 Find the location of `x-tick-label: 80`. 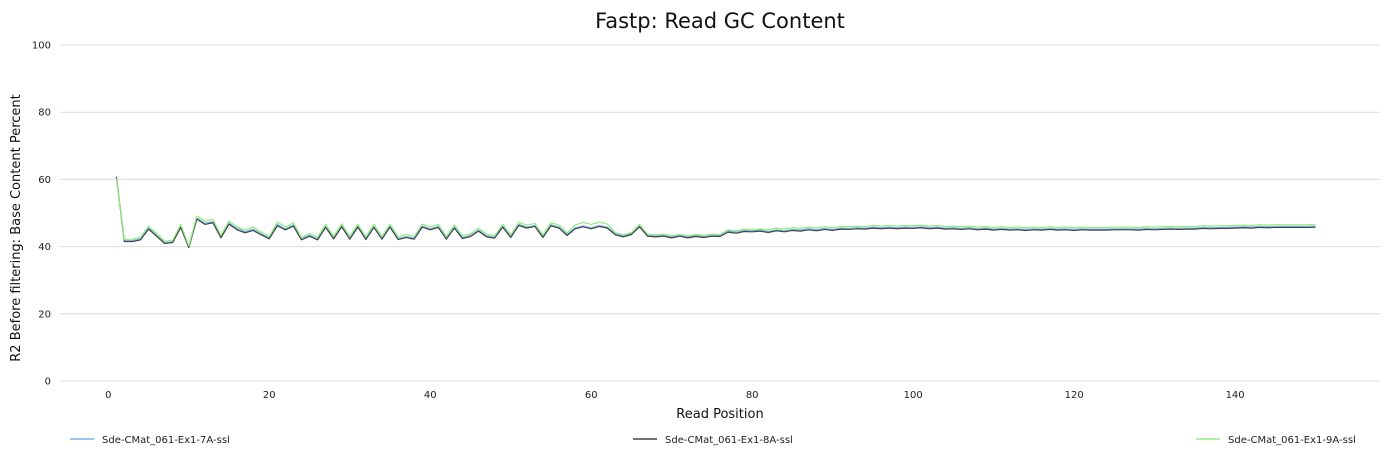

x-tick-label: 80 is located at coordinates (752, 395).